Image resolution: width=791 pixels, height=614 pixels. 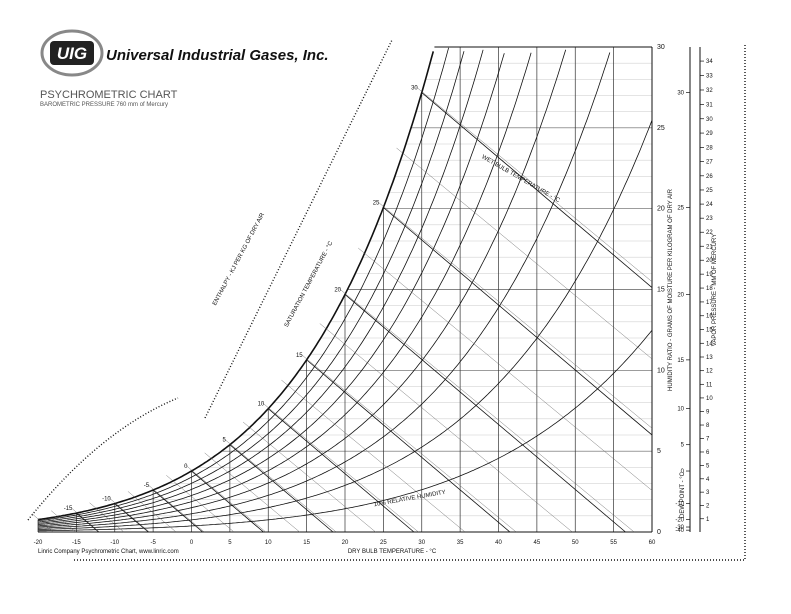 I want to click on vapor-tick-label: 7, so click(x=708, y=440).